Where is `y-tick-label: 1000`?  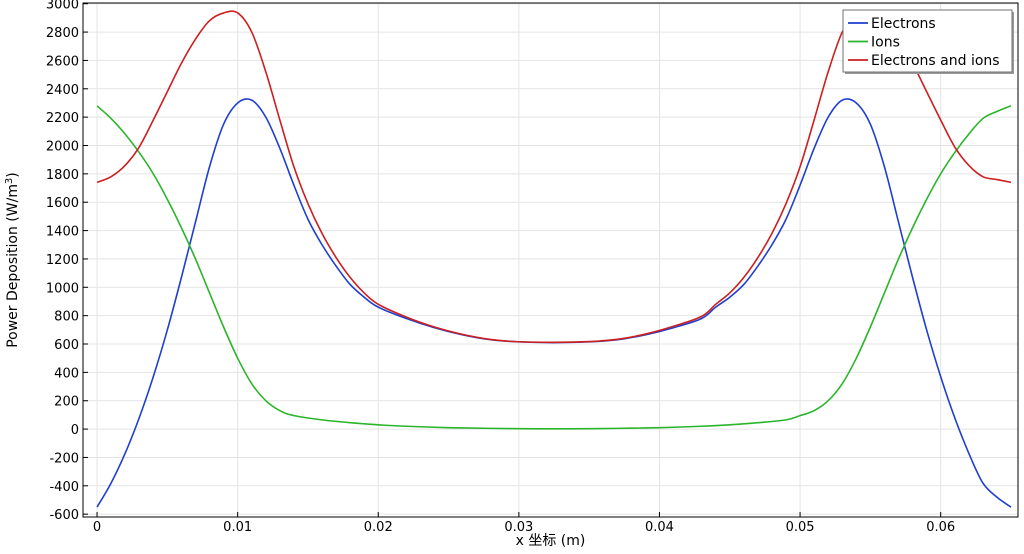 y-tick-label: 1000 is located at coordinates (62, 288).